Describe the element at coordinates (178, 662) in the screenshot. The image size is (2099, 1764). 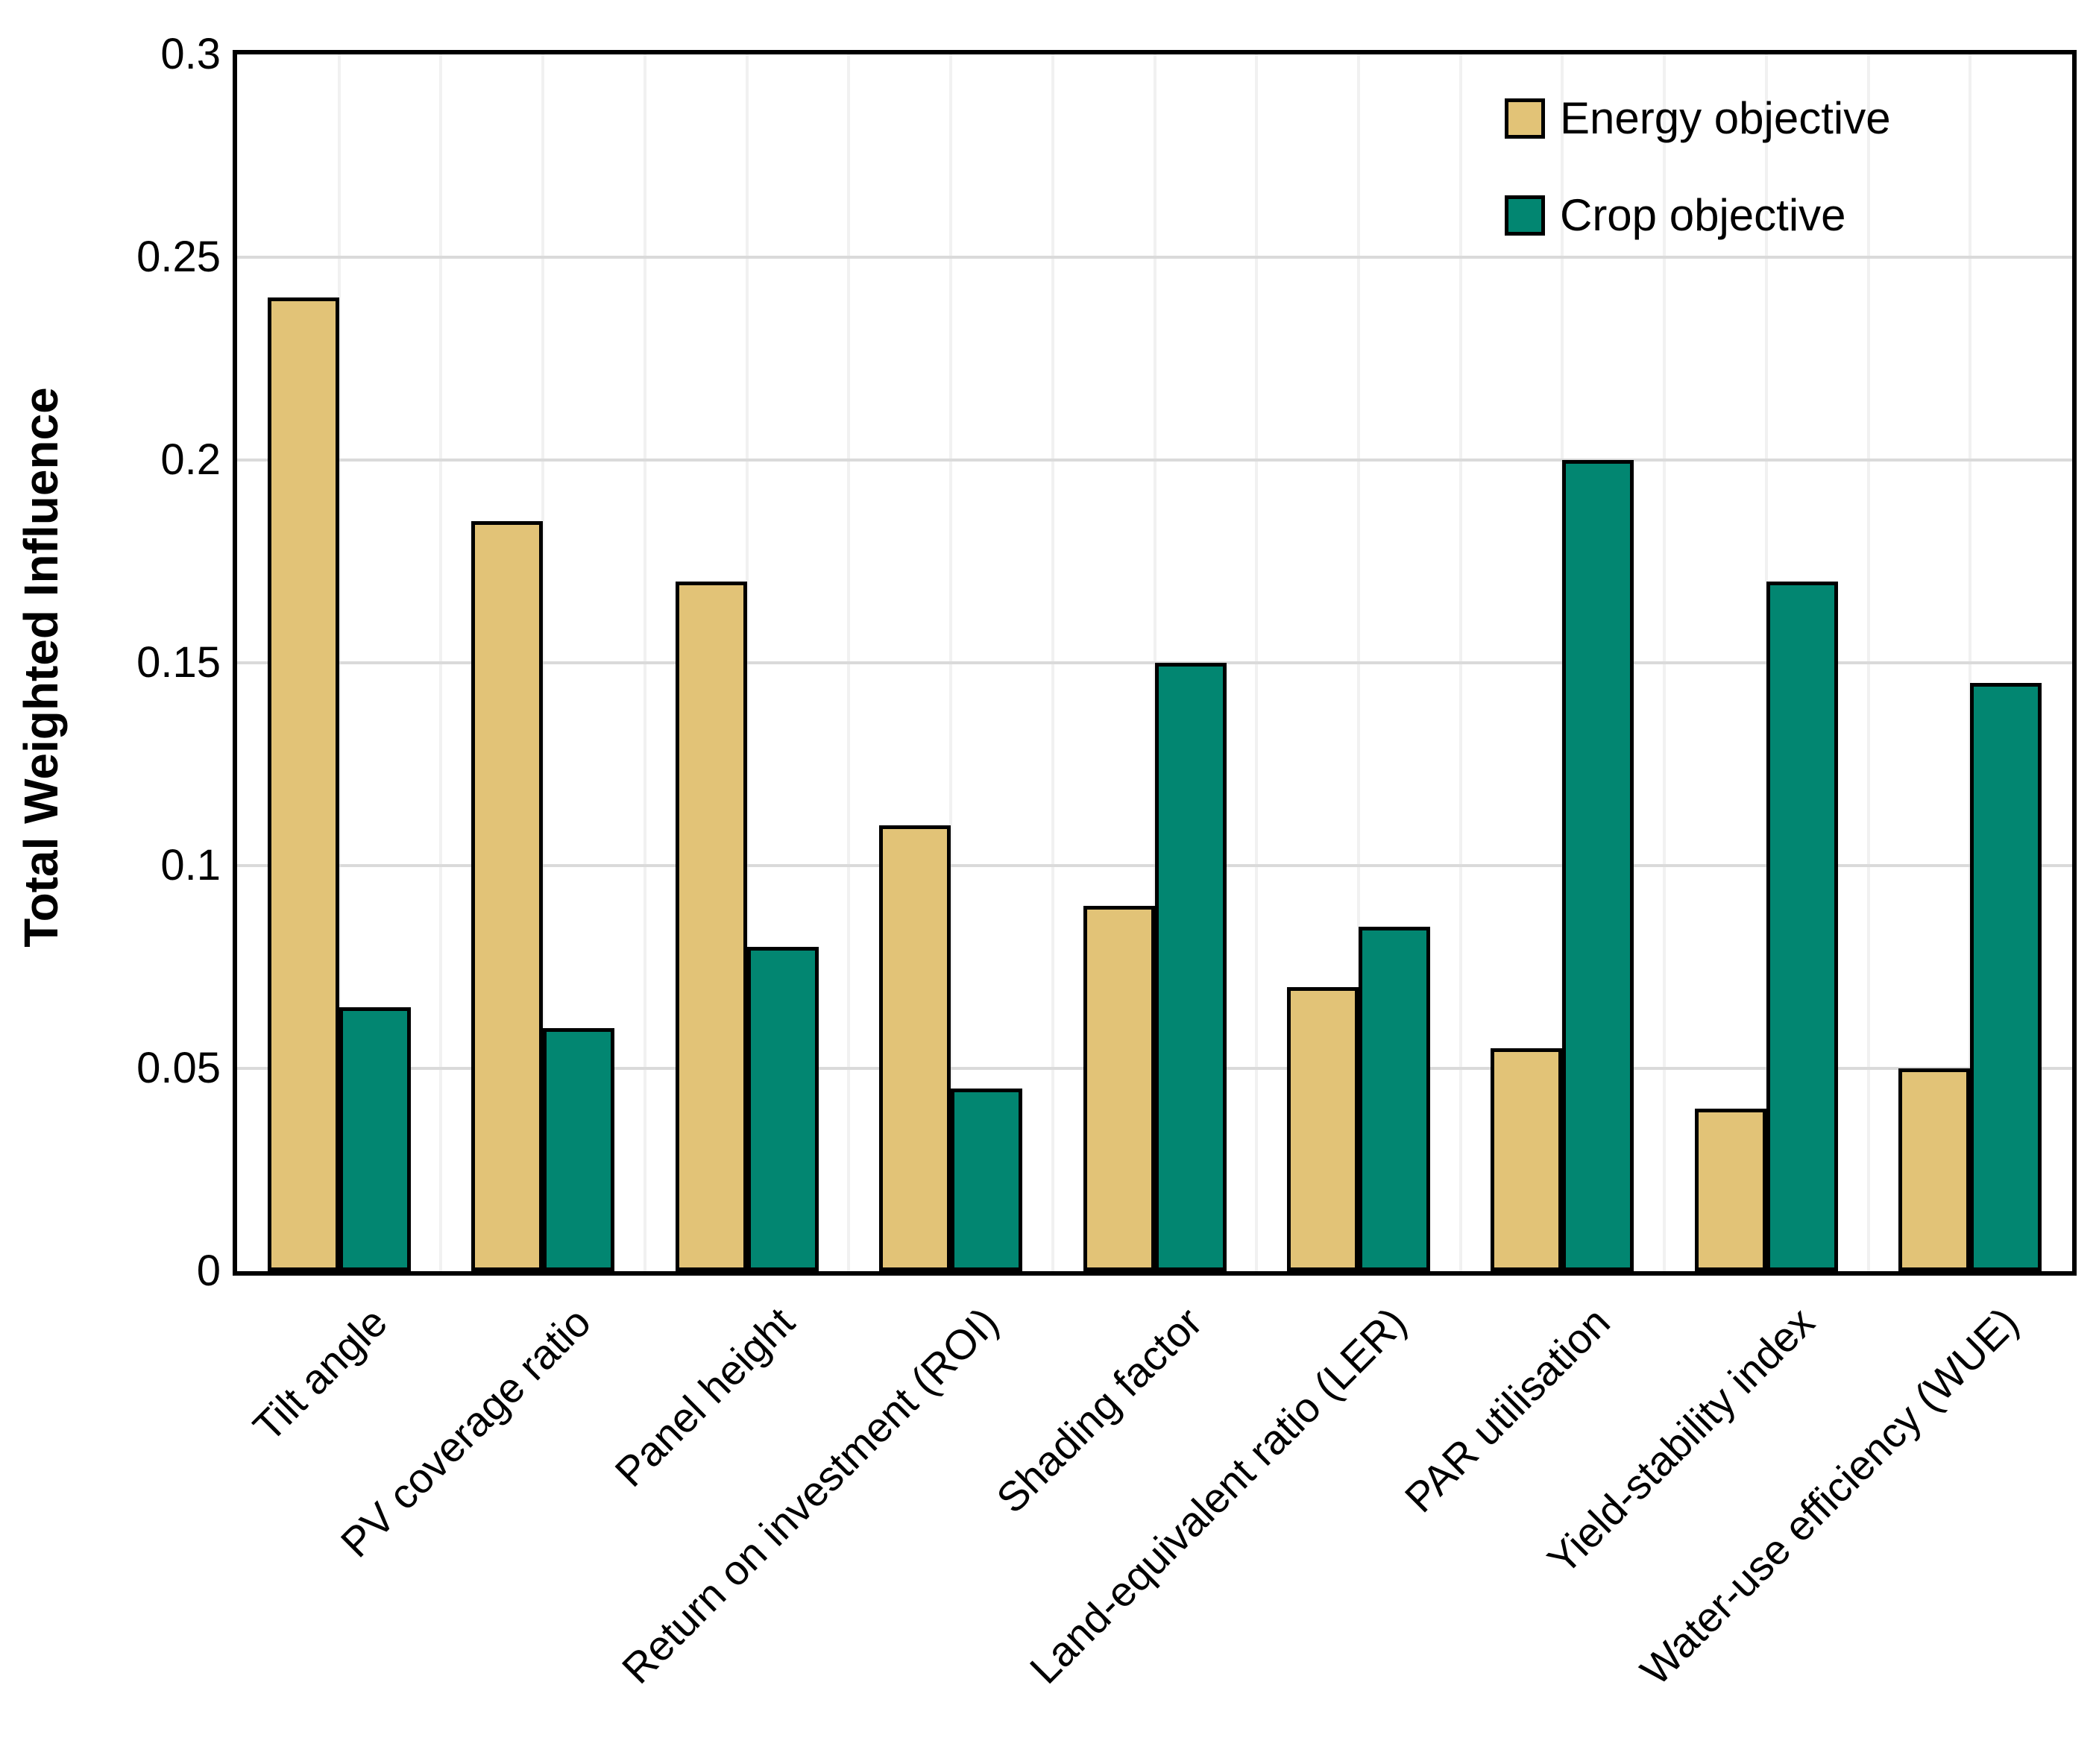
I see `y-tick-label-0.15: 0.15` at that location.